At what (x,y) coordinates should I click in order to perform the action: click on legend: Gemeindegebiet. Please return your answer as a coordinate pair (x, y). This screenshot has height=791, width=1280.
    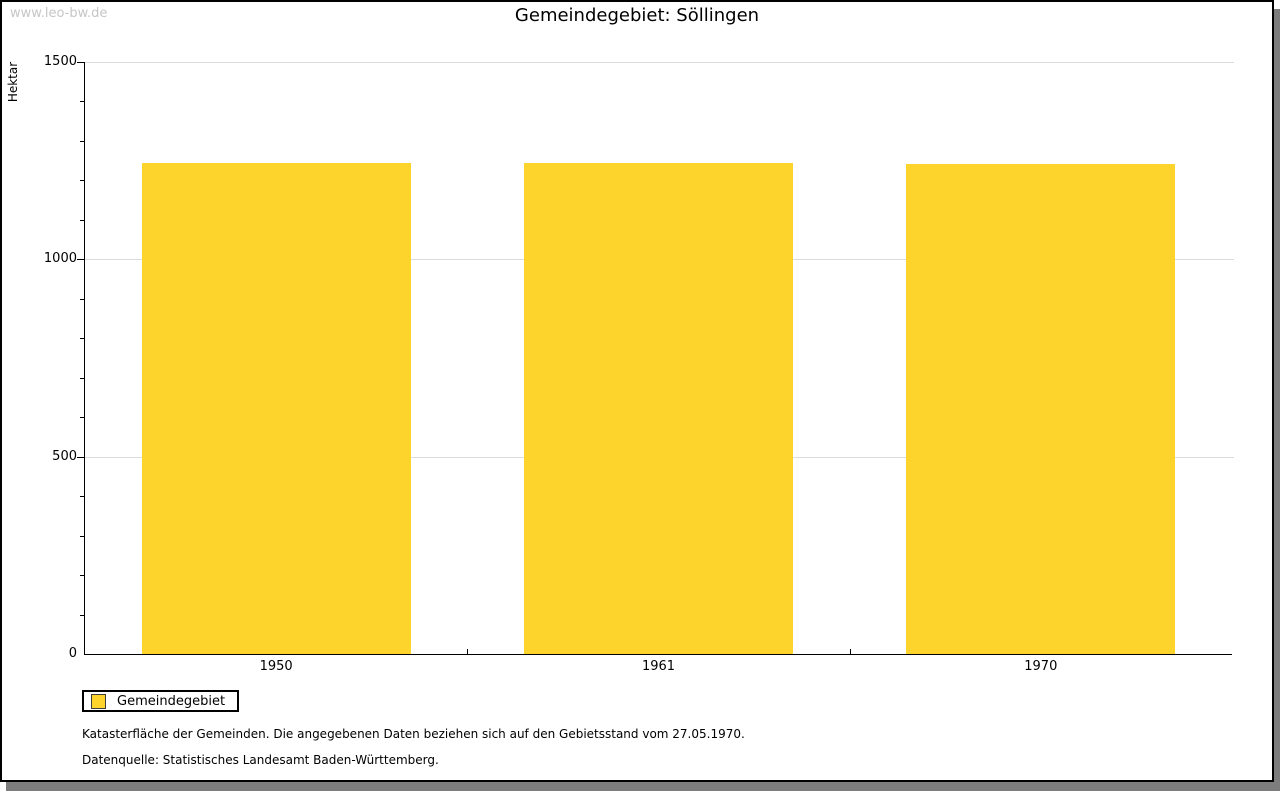
    Looking at the image, I should click on (161, 701).